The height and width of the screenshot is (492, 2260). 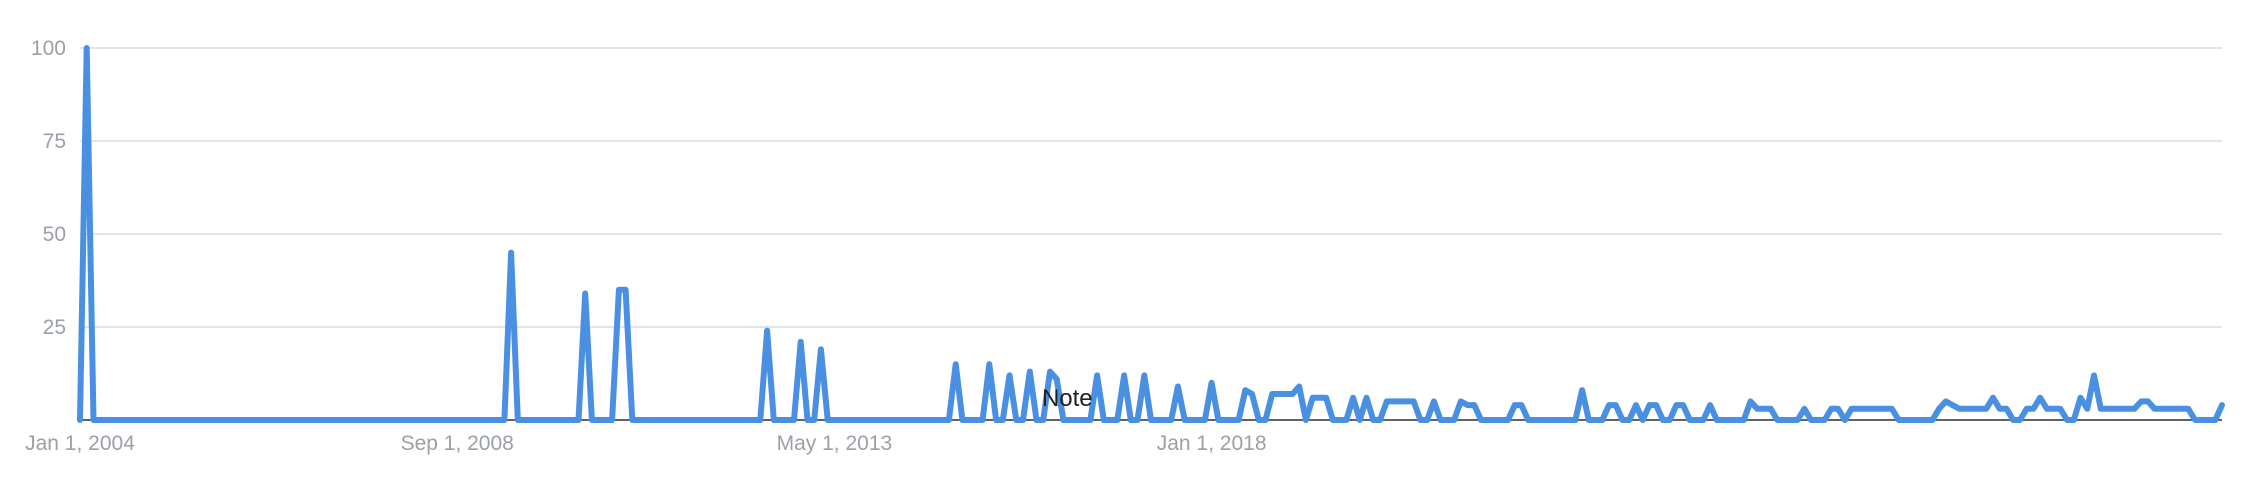 What do you see at coordinates (48, 48) in the screenshot?
I see `y-tick-label: 100` at bounding box center [48, 48].